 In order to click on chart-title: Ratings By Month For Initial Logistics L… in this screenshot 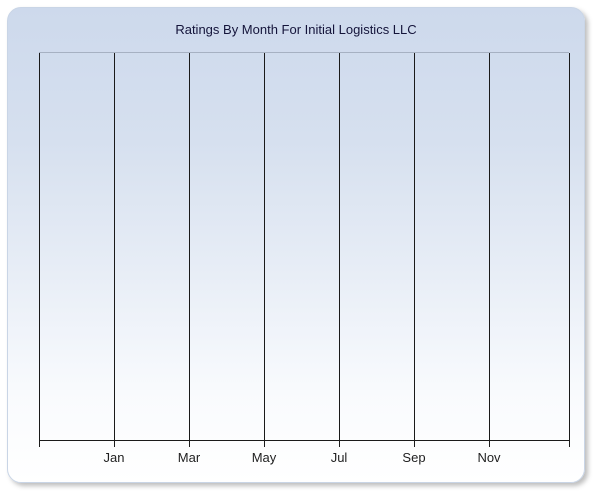, I will do `click(296, 29)`.